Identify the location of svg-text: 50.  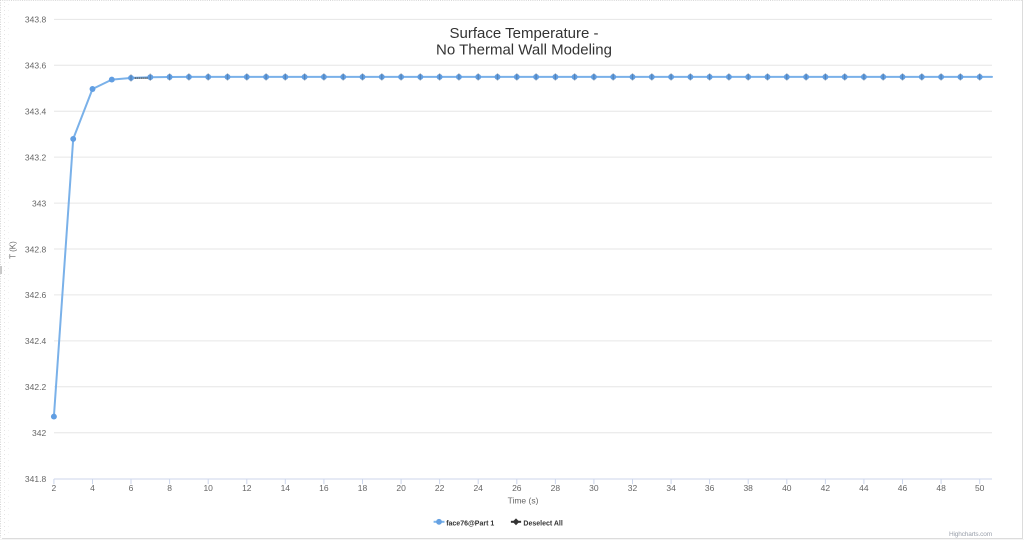
(980, 488).